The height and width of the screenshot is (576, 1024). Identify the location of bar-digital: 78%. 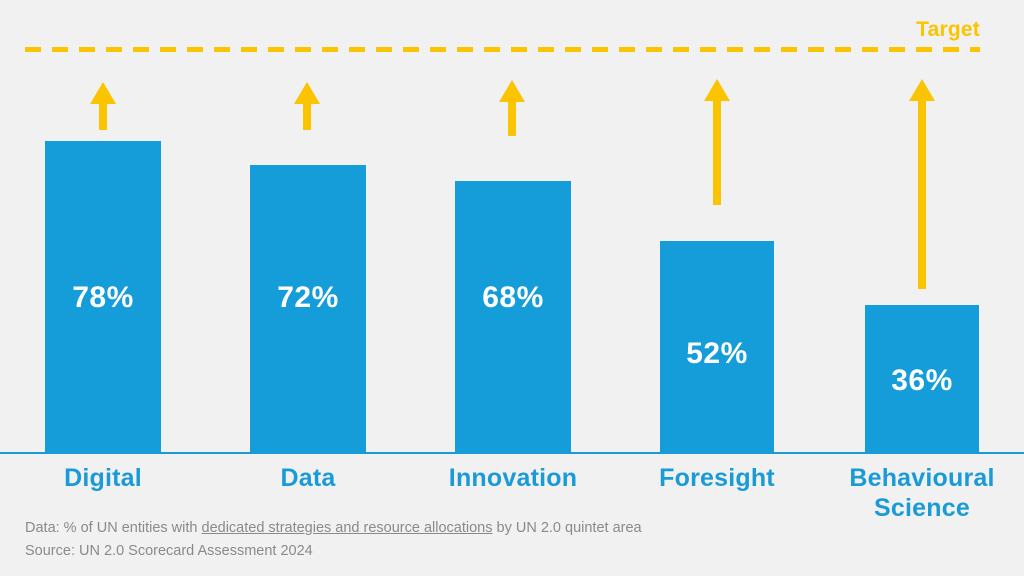
(103, 296).